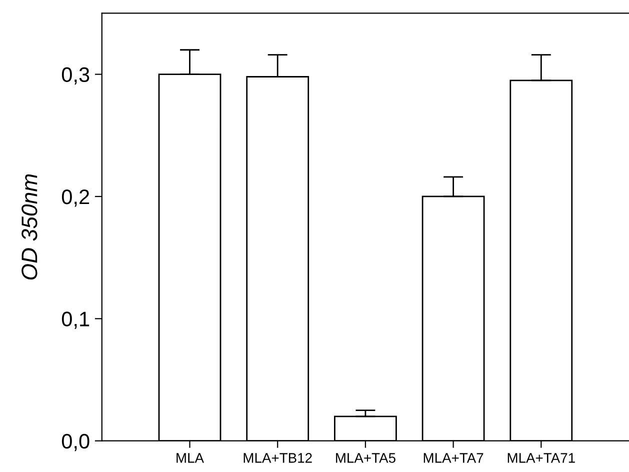 This screenshot has width=629, height=472. What do you see at coordinates (366, 458) in the screenshot?
I see `x-tick-label: MLA+TA5` at bounding box center [366, 458].